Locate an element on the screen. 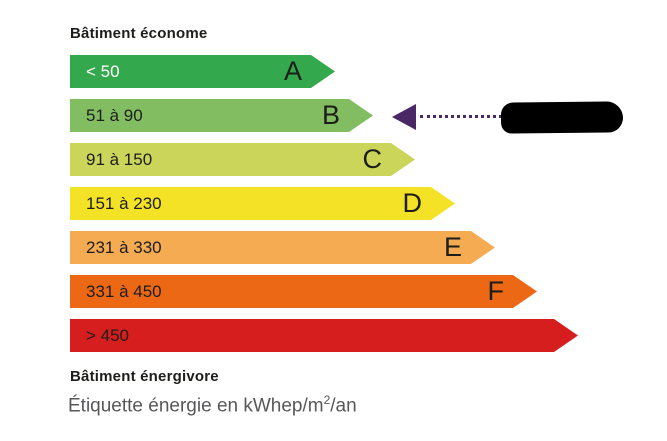  energy-bar-g: > 450 is located at coordinates (324, 335).